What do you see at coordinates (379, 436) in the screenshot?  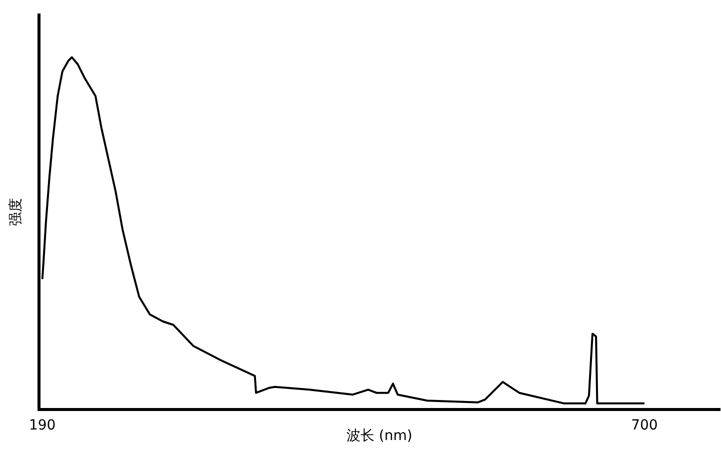 I see `x-axis-title: 波长 (nm)` at bounding box center [379, 436].